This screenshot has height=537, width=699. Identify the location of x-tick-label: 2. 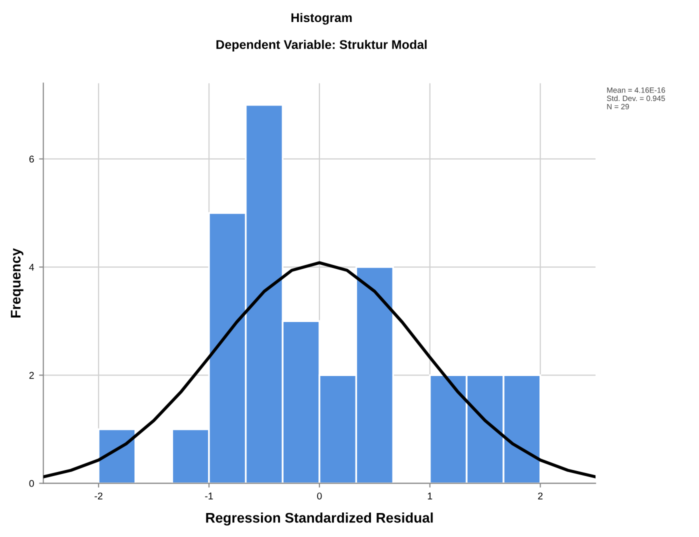
(540, 496).